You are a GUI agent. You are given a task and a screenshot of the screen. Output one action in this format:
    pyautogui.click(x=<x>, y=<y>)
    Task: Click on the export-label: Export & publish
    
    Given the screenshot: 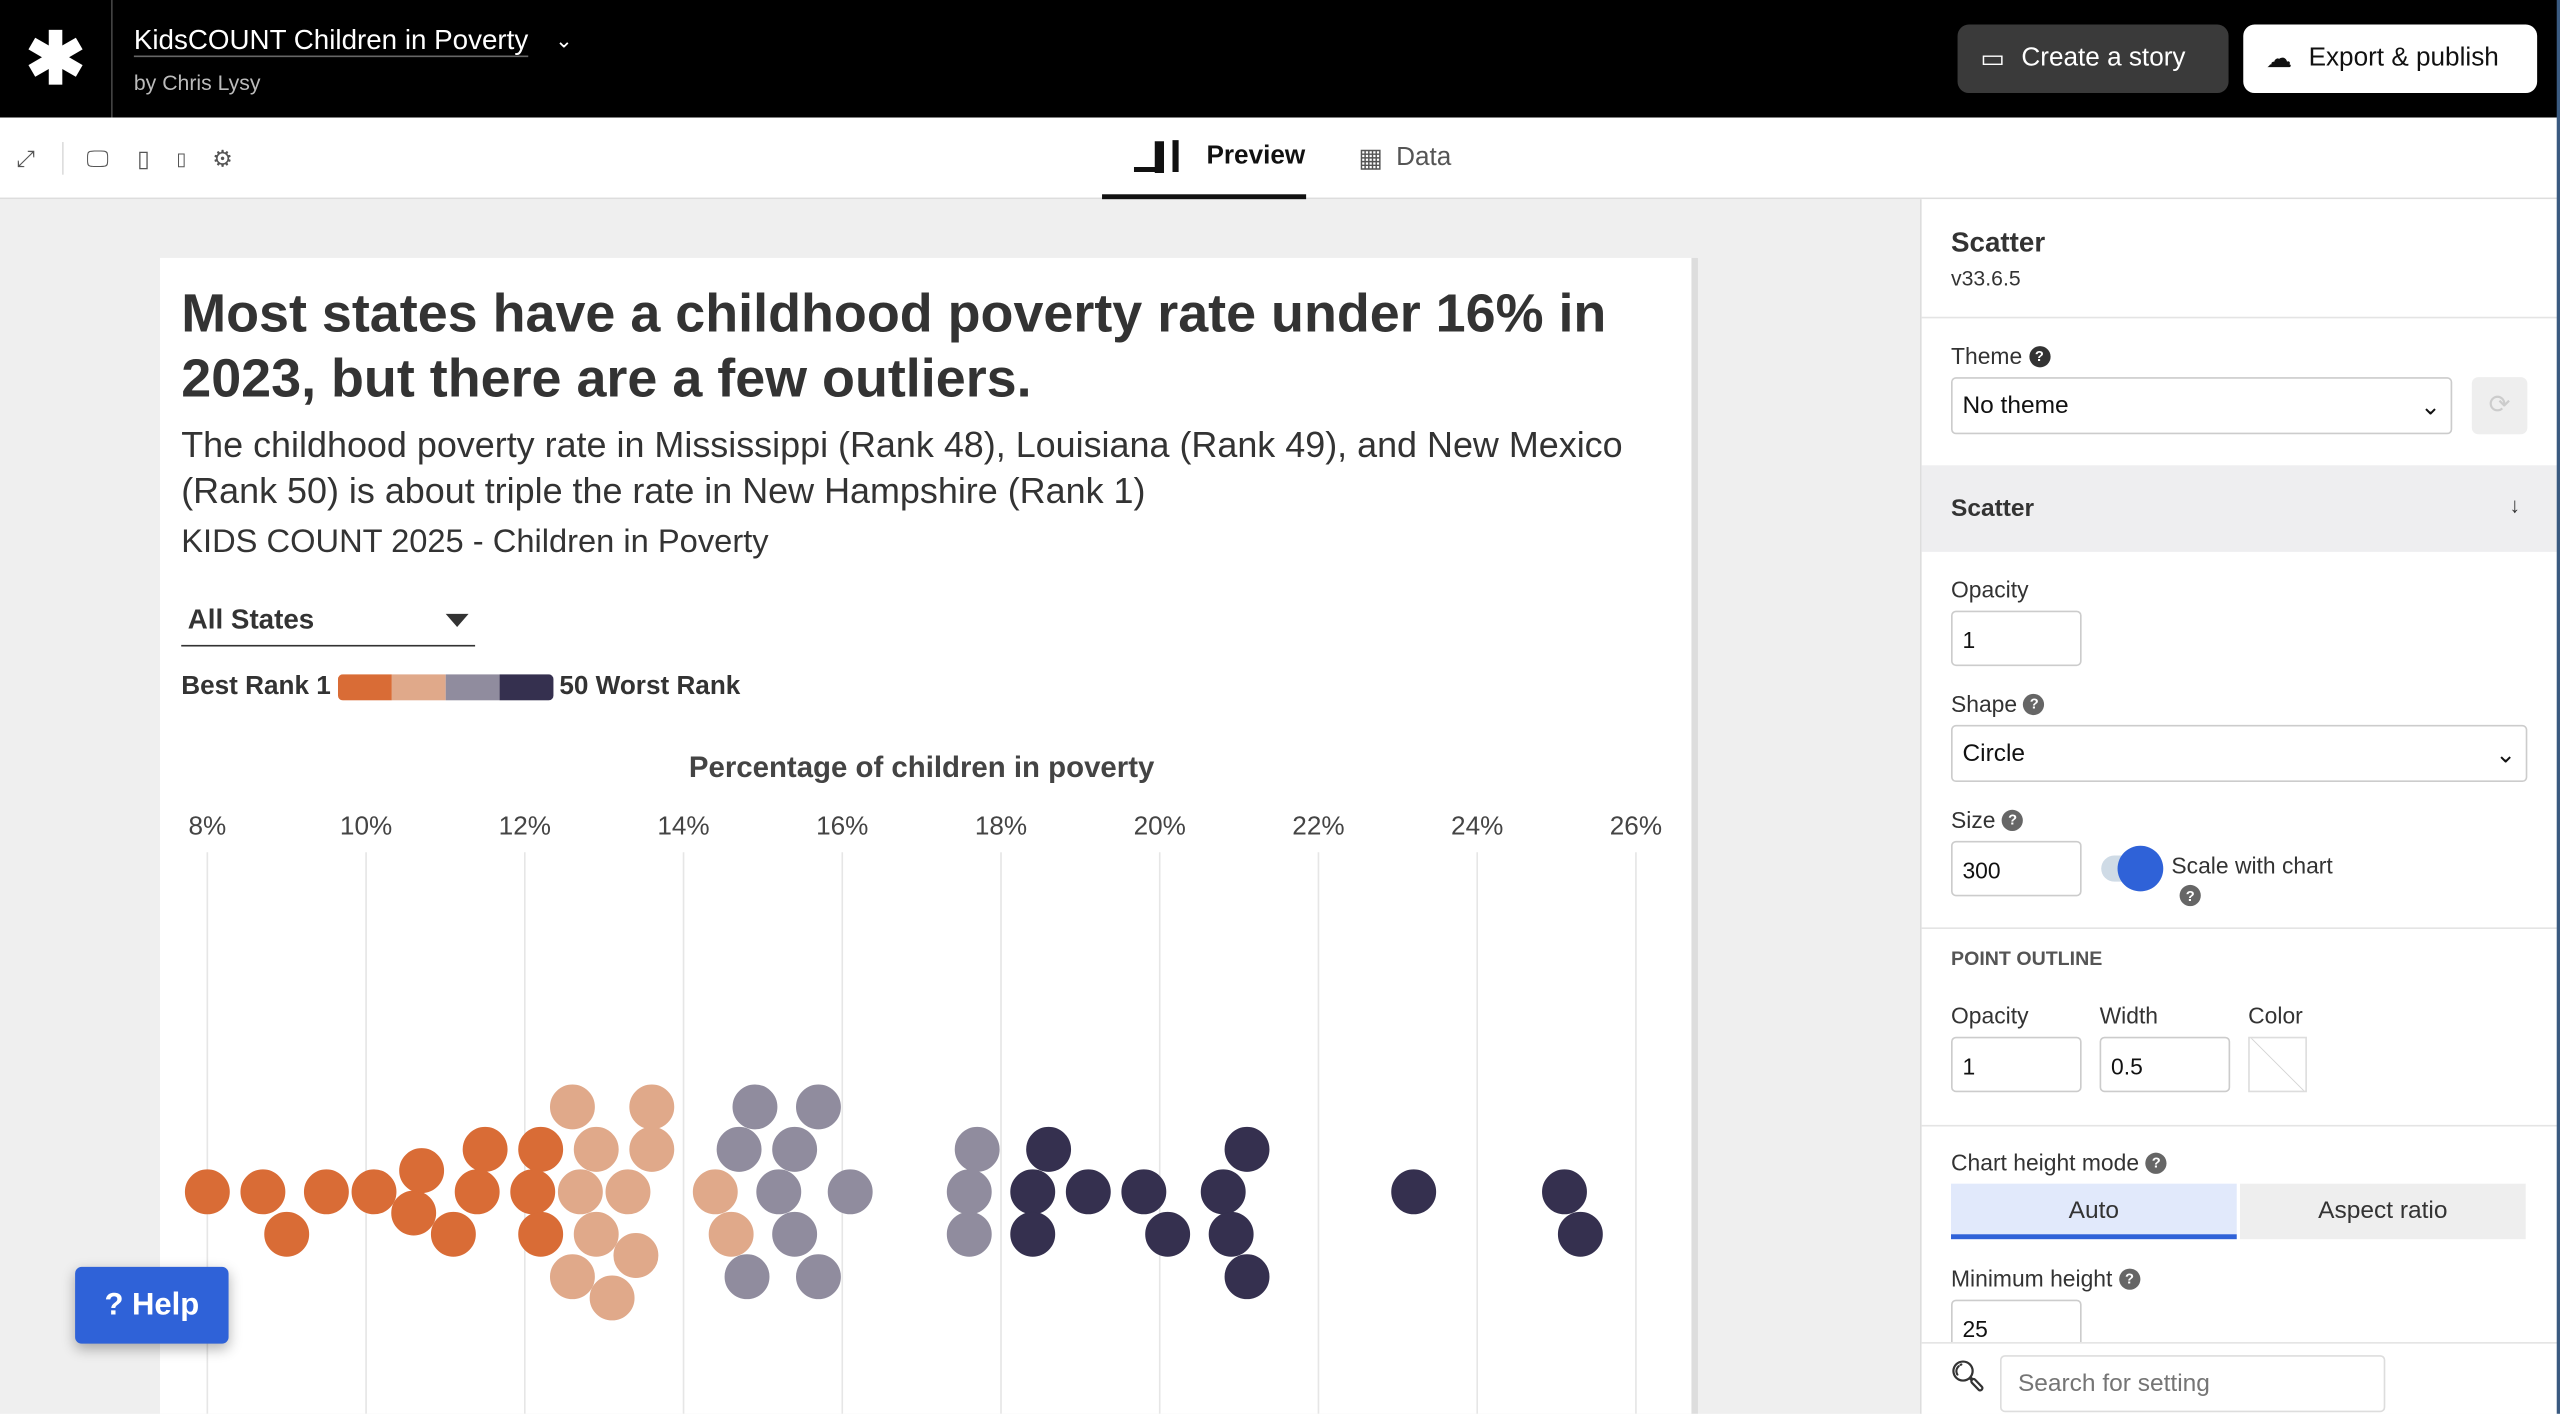 What is the action you would take?
    pyautogui.click(x=2403, y=58)
    